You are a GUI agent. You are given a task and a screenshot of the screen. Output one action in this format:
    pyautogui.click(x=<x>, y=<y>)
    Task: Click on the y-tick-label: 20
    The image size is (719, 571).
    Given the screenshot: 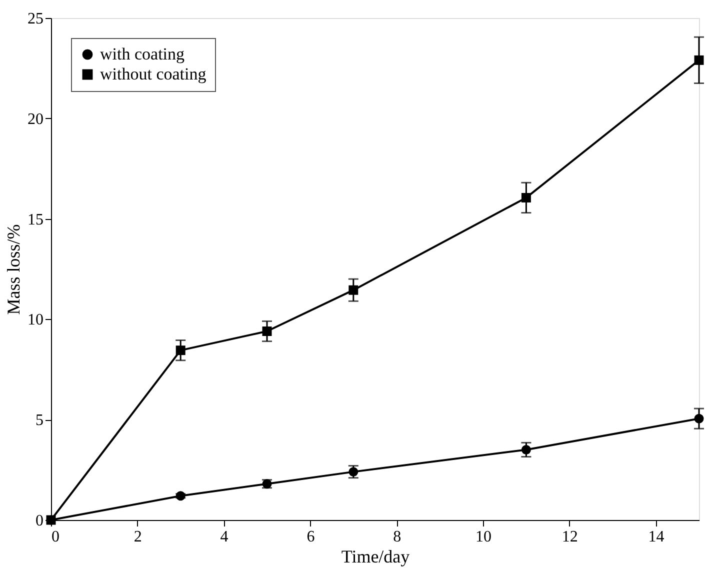 What is the action you would take?
    pyautogui.click(x=36, y=119)
    